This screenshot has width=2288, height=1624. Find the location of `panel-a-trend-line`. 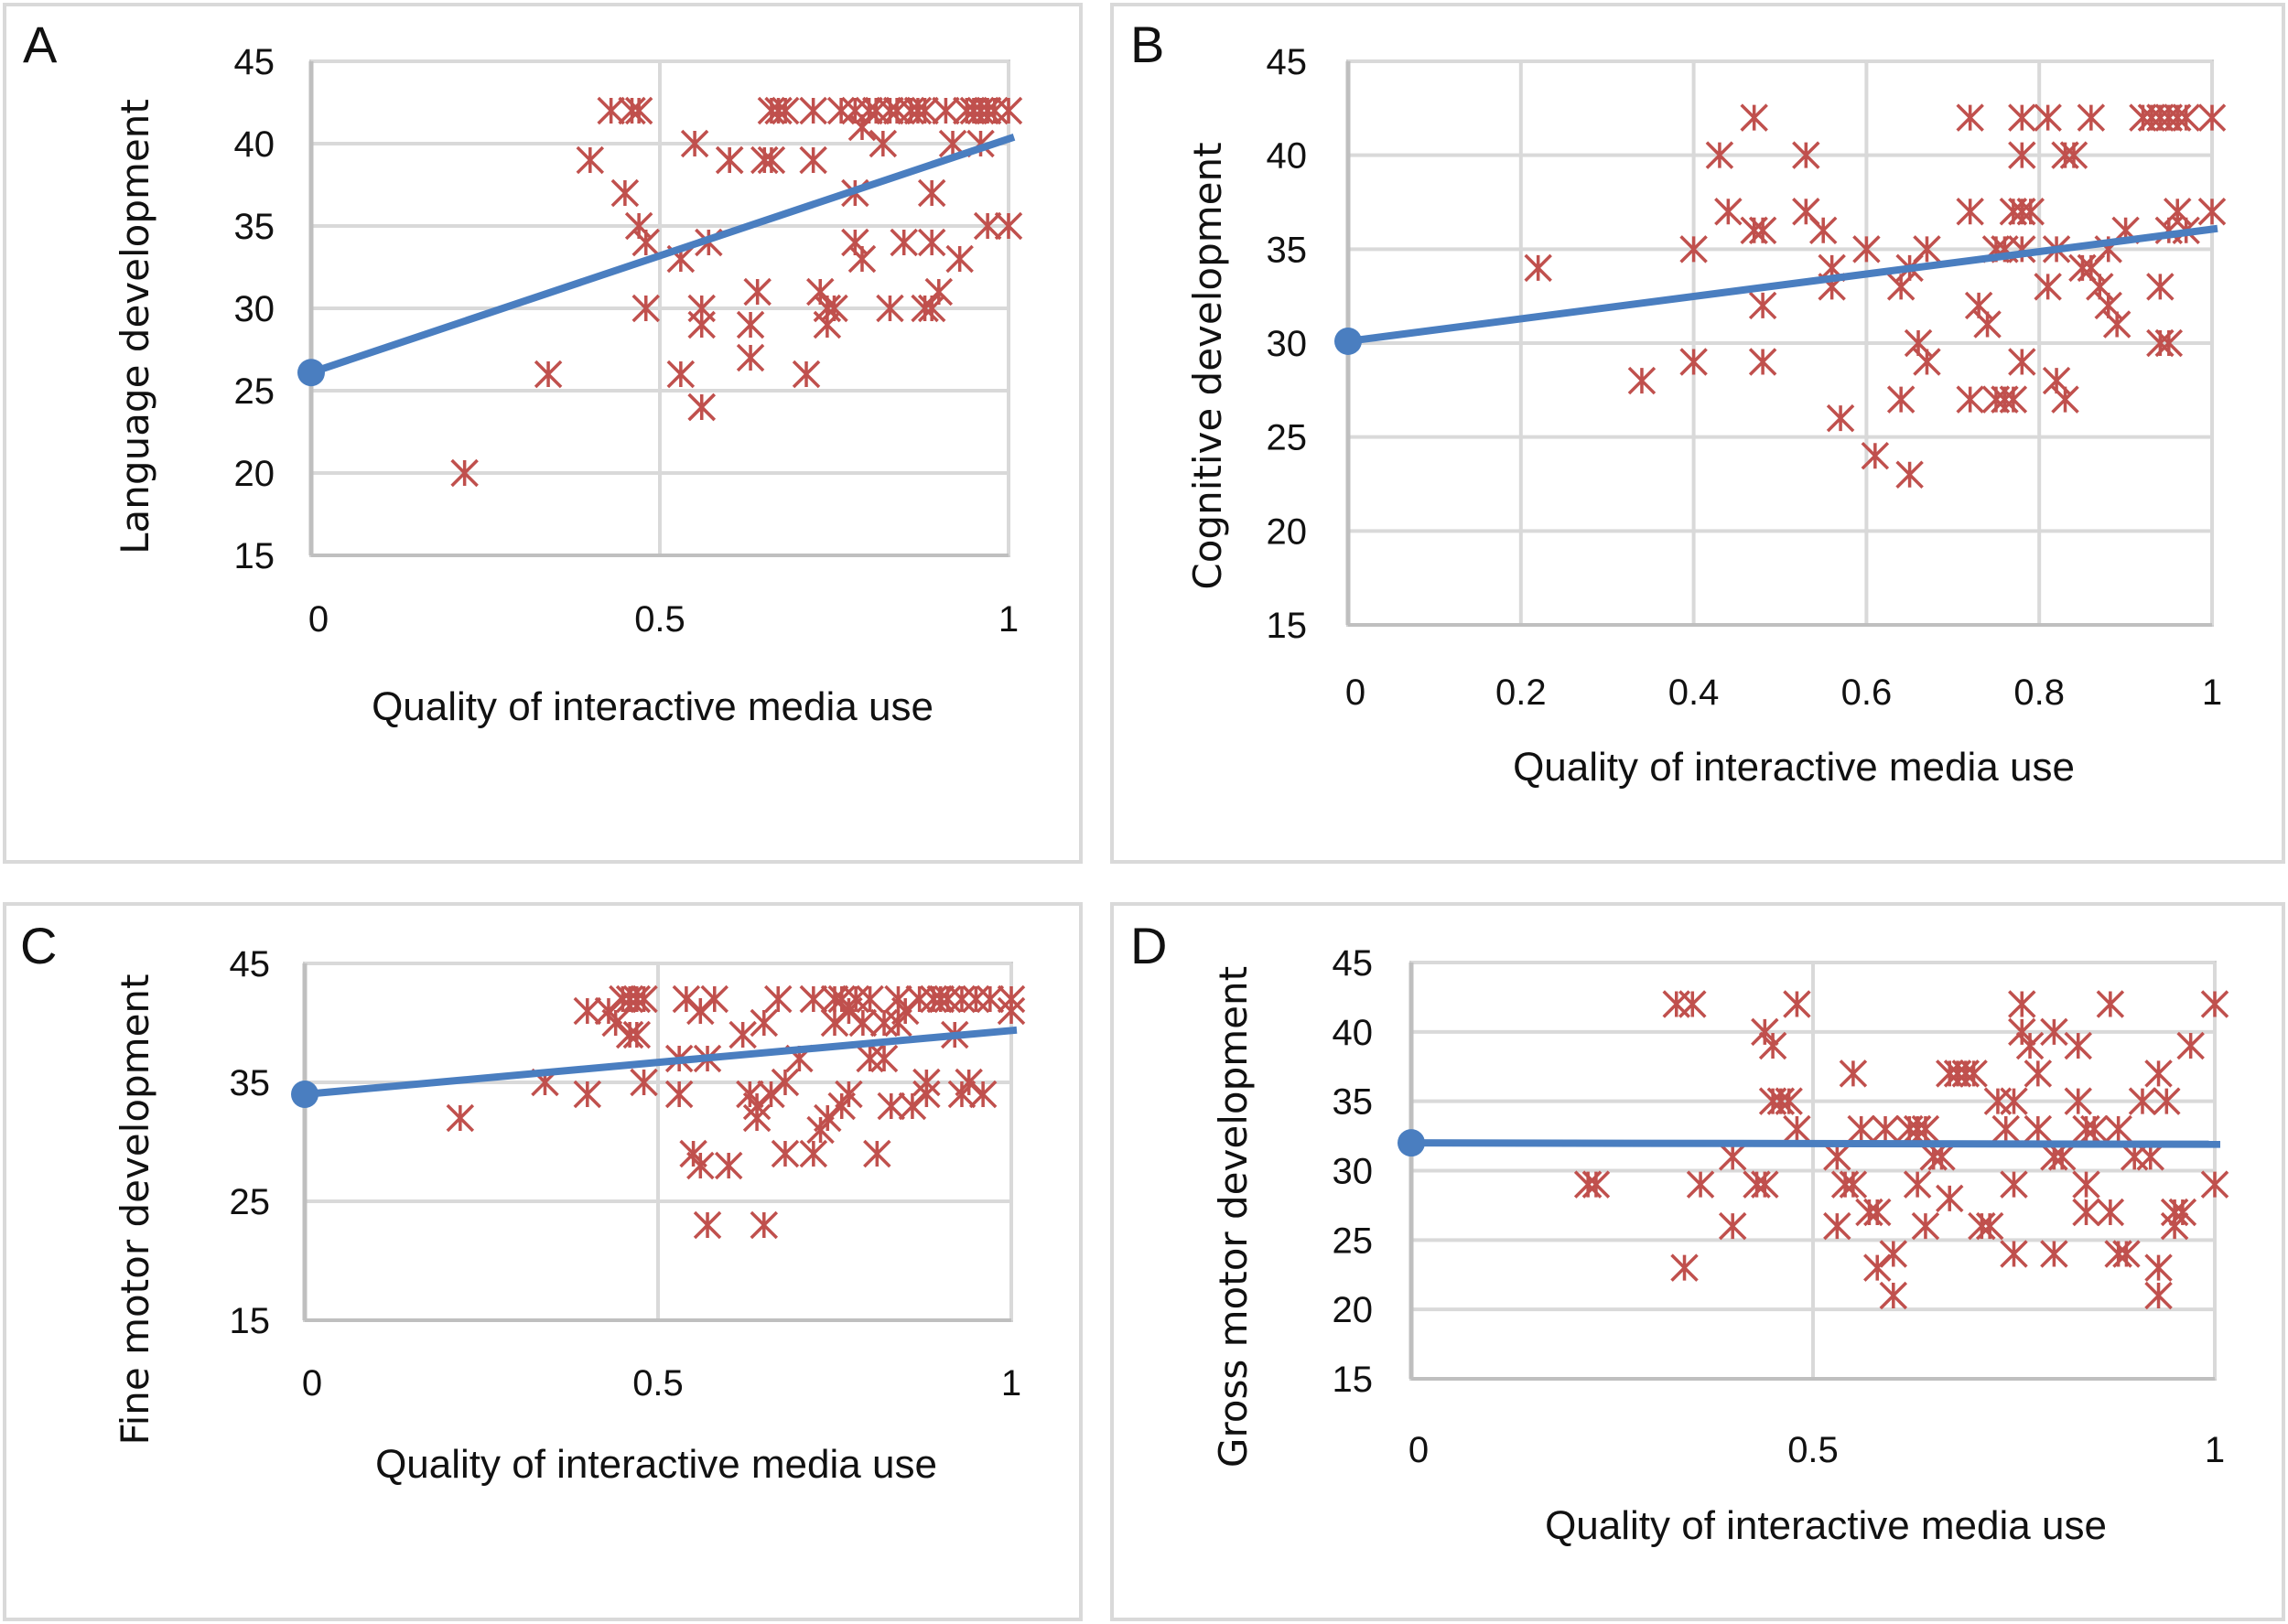

panel-a-trend-line is located at coordinates (662, 255).